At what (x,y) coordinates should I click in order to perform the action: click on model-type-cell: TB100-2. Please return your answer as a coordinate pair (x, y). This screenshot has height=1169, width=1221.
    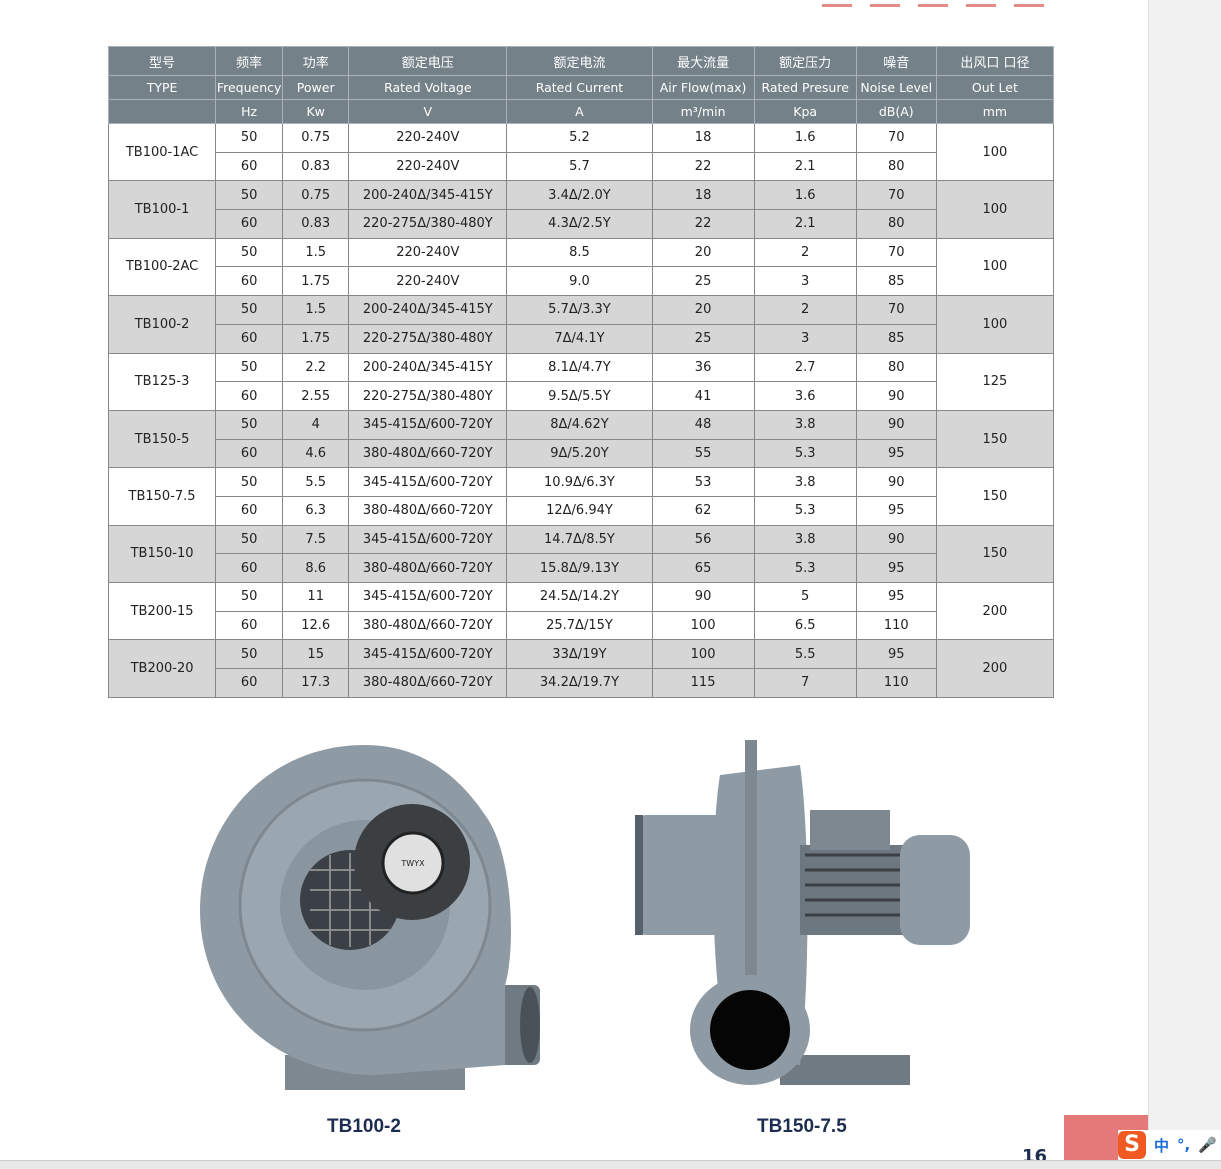
    Looking at the image, I should click on (162, 324).